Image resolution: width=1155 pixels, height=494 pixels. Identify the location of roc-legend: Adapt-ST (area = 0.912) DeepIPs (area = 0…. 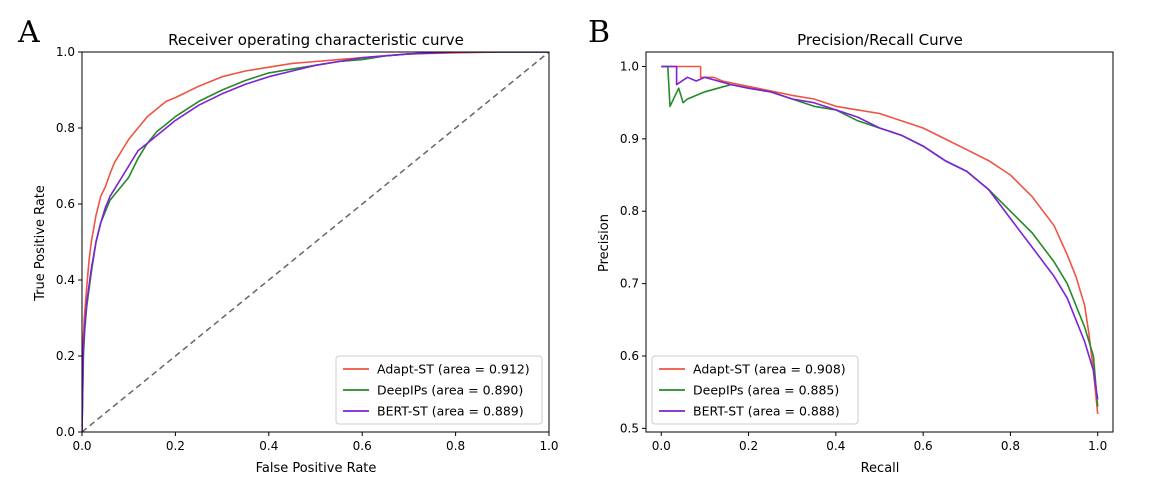
(439, 390).